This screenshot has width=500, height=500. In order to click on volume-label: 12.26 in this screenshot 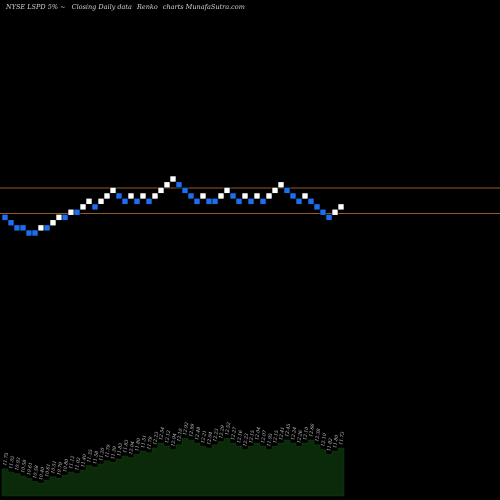, I will do `click(300, 437)`.